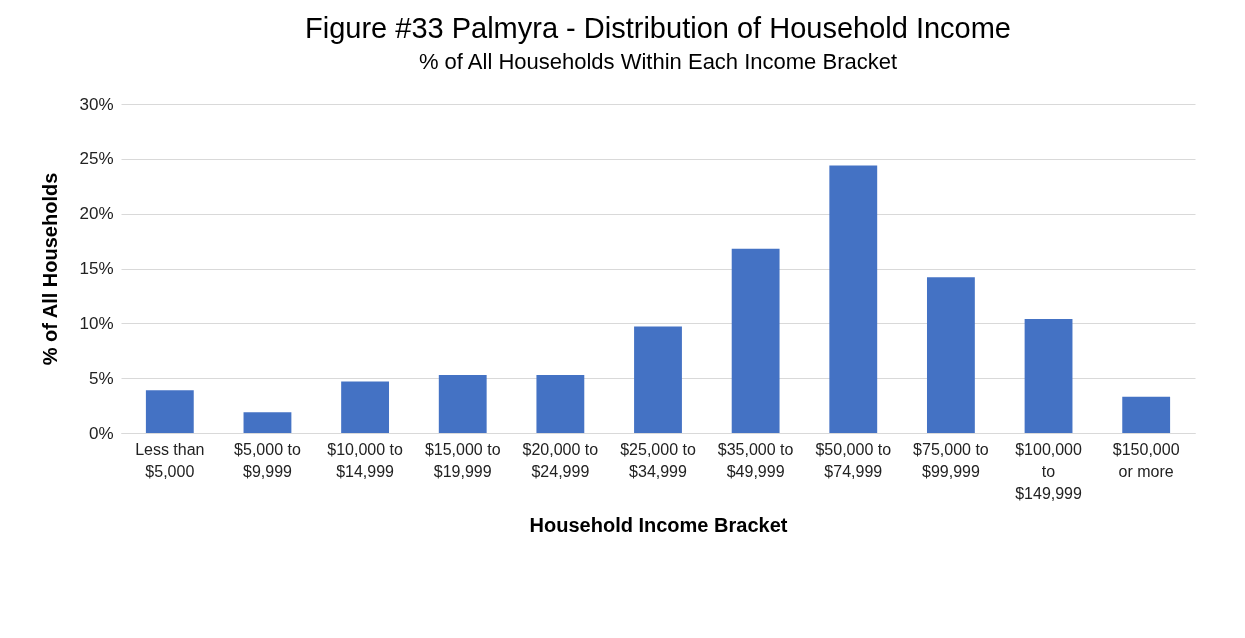 The width and height of the screenshot is (1245, 638). What do you see at coordinates (50, 269) in the screenshot?
I see `y-axis-title: % of All Households` at bounding box center [50, 269].